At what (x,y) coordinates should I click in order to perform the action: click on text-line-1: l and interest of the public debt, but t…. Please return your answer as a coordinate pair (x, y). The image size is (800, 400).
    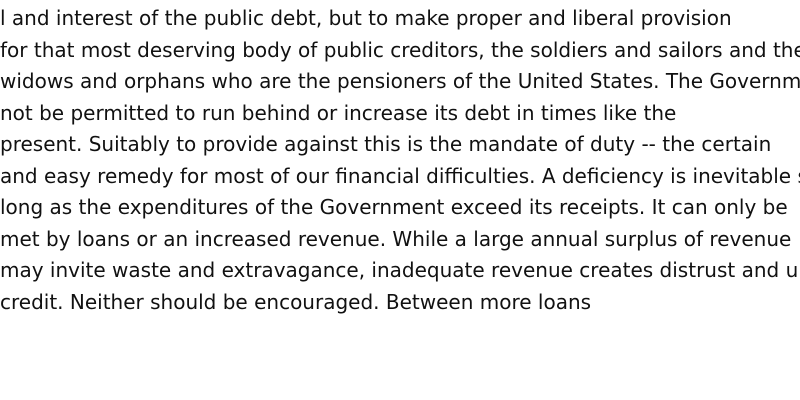
    Looking at the image, I should click on (366, 18).